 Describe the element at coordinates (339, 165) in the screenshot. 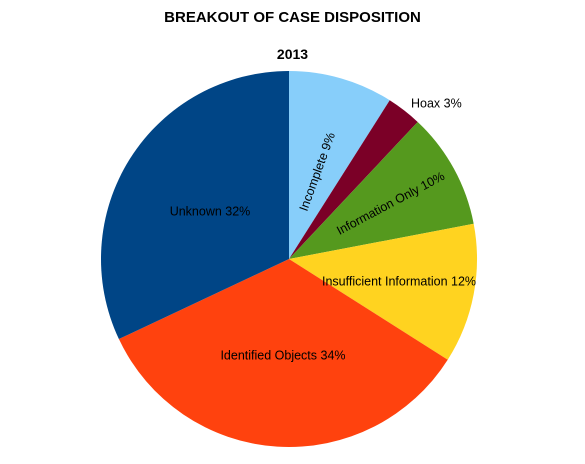

I see `pie-slice-incomplete` at that location.